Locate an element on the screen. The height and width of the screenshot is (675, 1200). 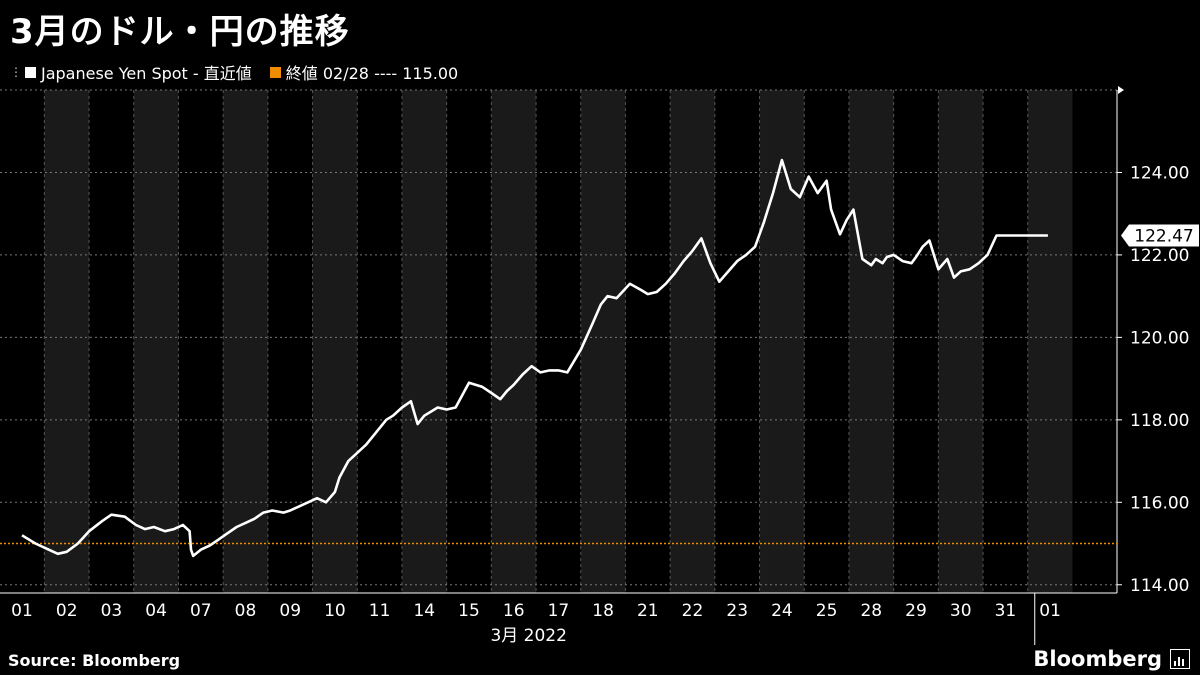
y-tick-label: 118.00 is located at coordinates (1159, 421).